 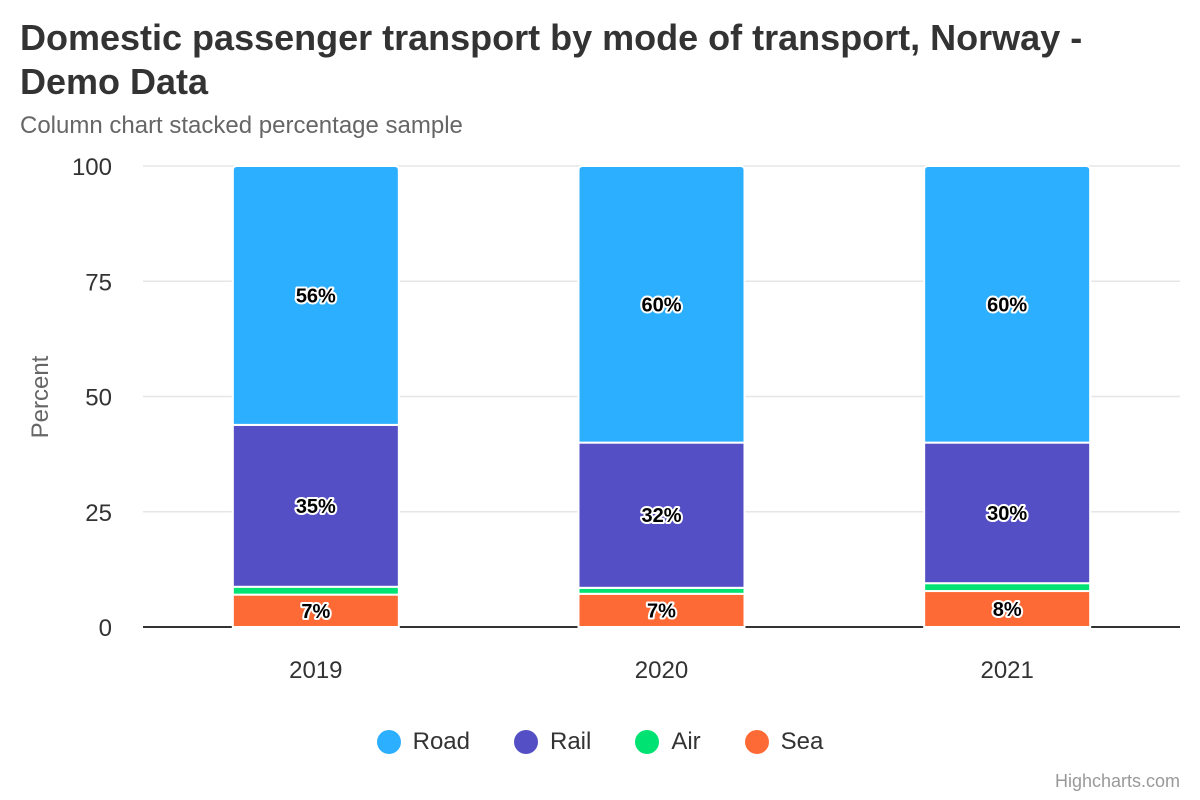 I want to click on x-tick-label: 2021, so click(x=1006, y=670).